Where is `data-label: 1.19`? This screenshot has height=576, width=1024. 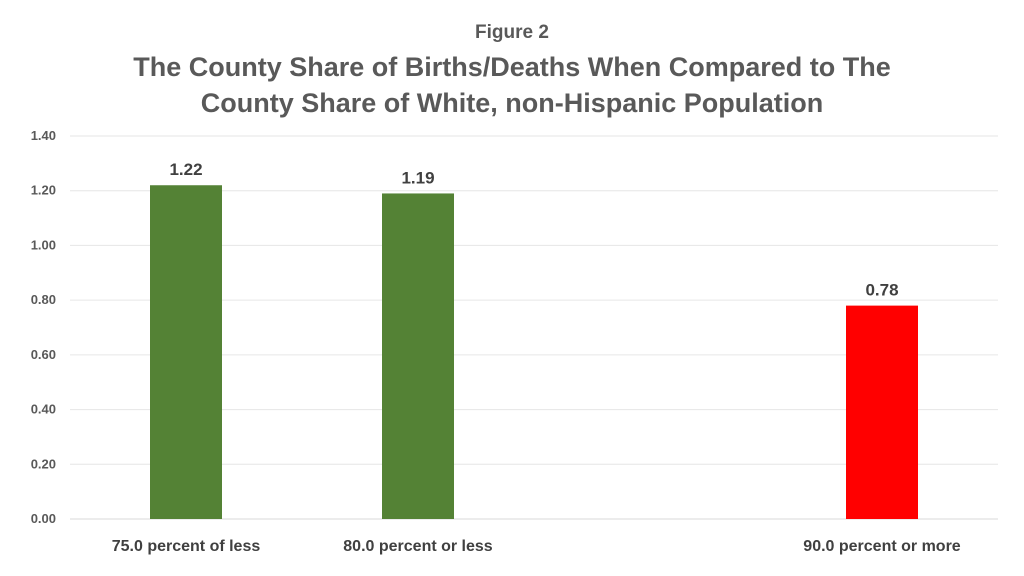
data-label: 1.19 is located at coordinates (417, 177).